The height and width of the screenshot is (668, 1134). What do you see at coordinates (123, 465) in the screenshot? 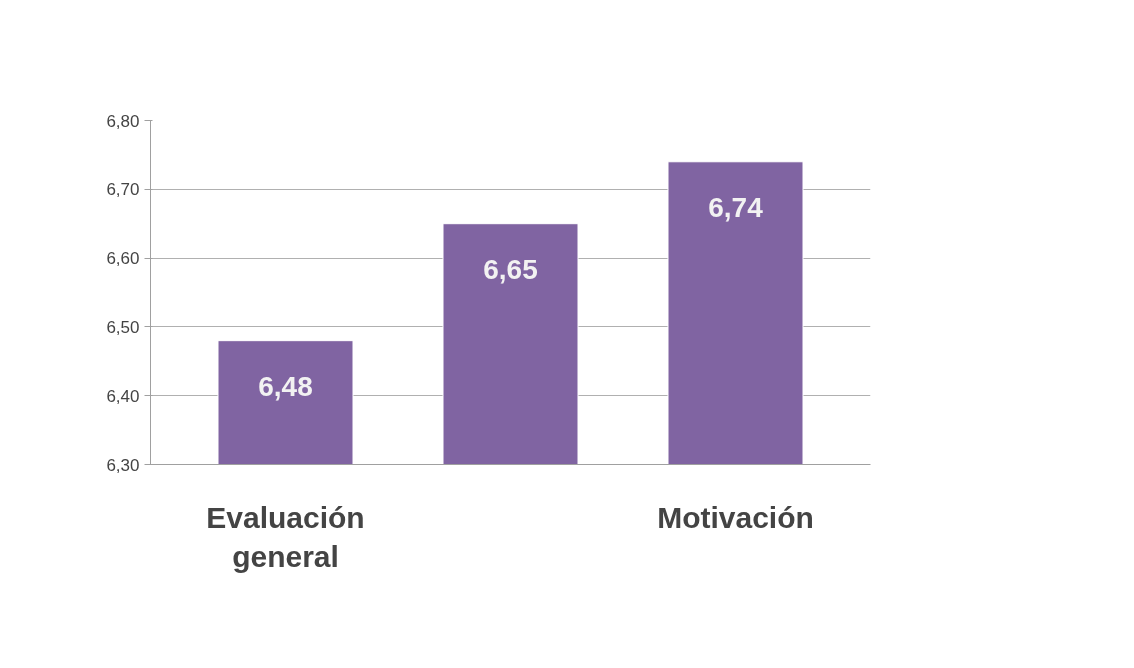
I see `y-tick-label: 6,30` at bounding box center [123, 465].